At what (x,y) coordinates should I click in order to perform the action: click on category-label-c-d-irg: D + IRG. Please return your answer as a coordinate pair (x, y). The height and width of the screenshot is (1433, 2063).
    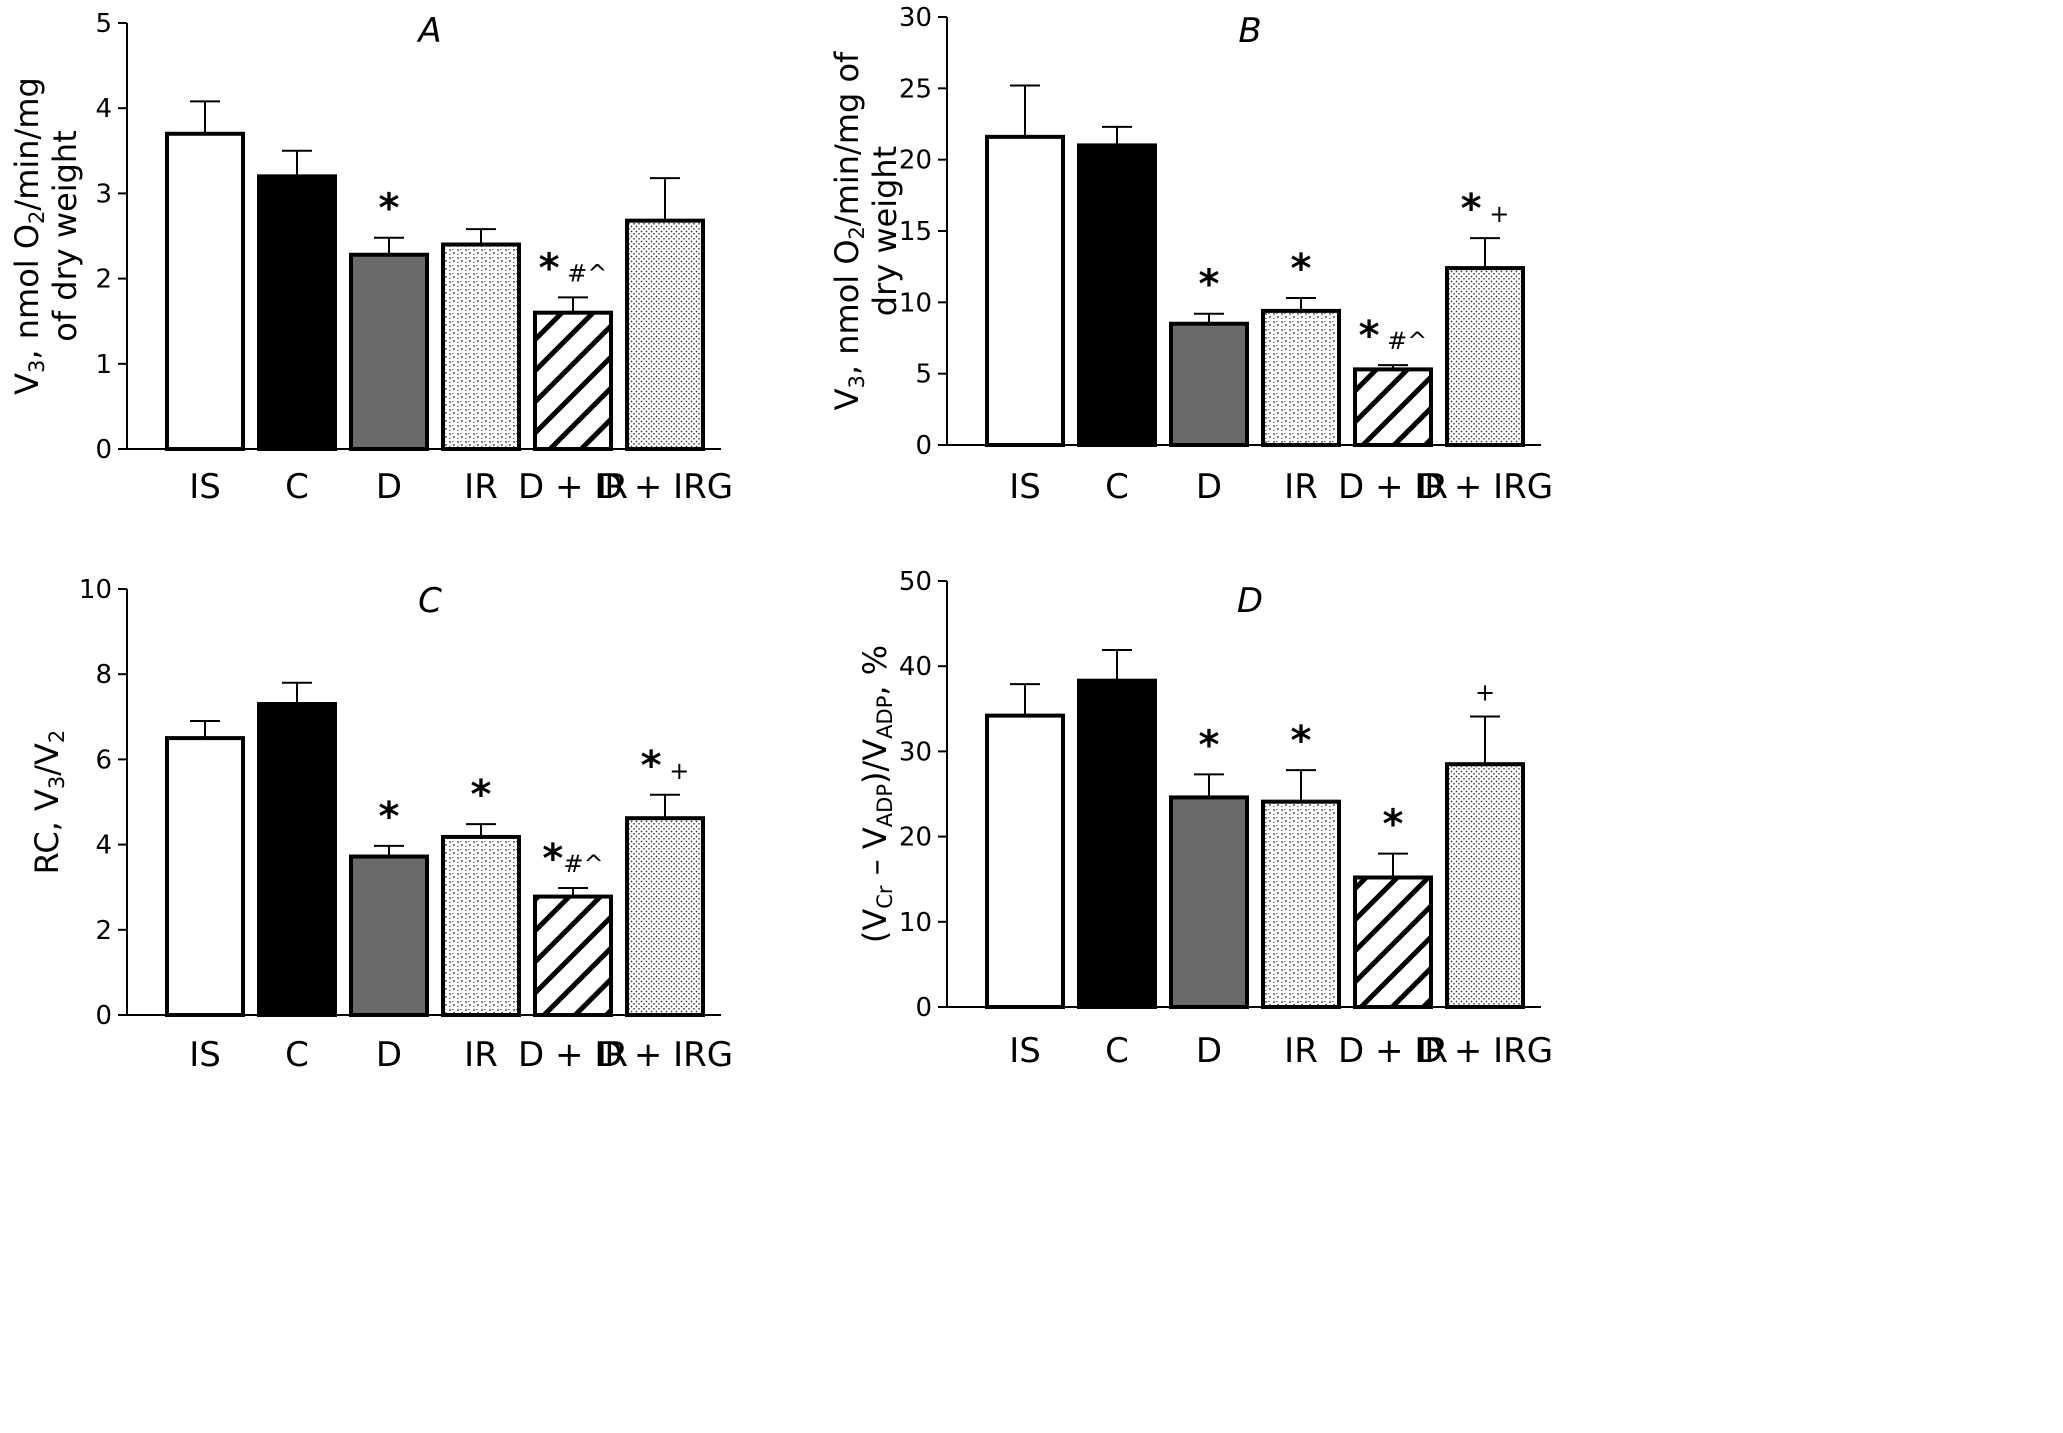
    Looking at the image, I should click on (665, 1055).